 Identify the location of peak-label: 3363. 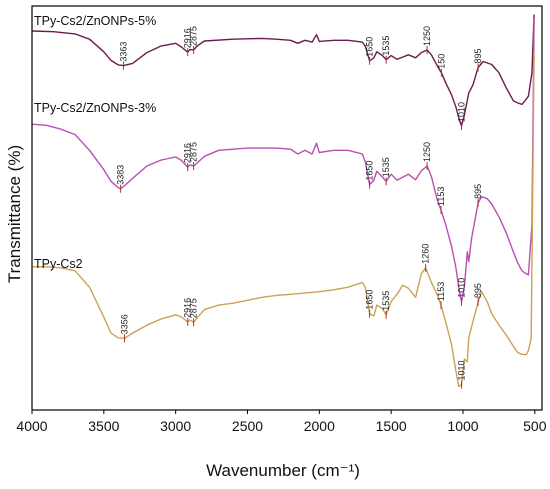
(124, 52).